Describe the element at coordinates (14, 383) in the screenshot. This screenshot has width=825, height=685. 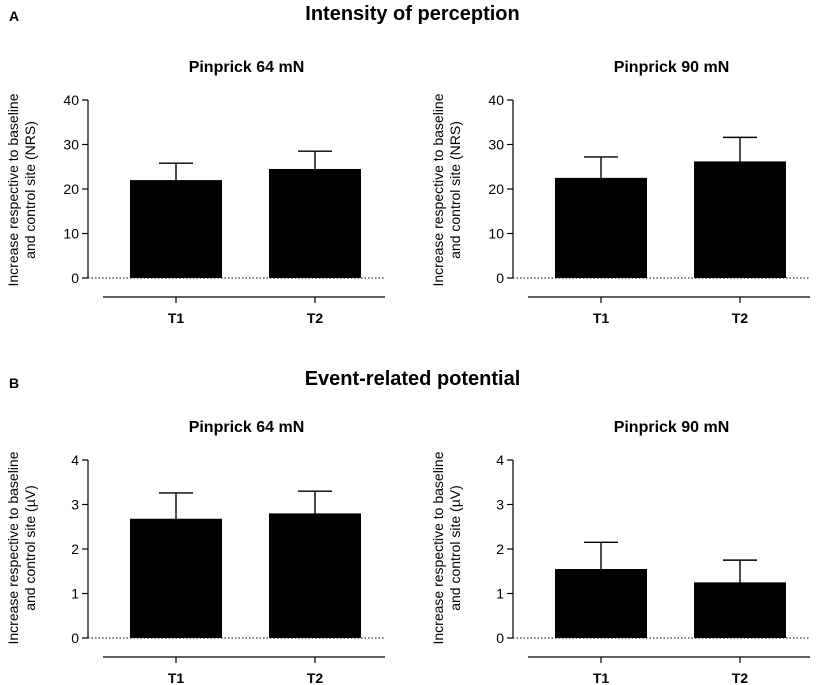
I see `panel-letter-b: B` at that location.